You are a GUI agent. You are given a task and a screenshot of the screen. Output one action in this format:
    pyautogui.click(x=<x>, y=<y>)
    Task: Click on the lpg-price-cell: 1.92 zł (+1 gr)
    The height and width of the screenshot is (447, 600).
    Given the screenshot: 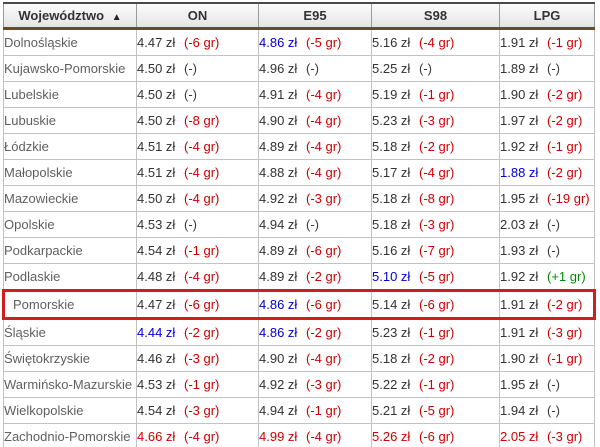 What is the action you would take?
    pyautogui.click(x=547, y=277)
    